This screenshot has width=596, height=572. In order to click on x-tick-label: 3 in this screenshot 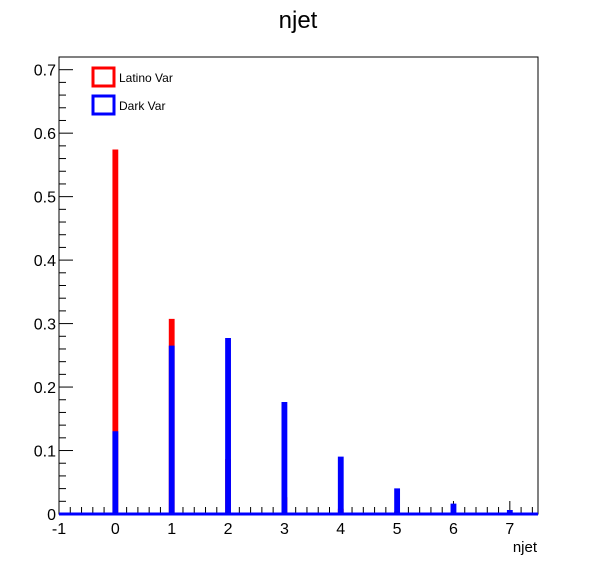, I will do `click(284, 529)`.